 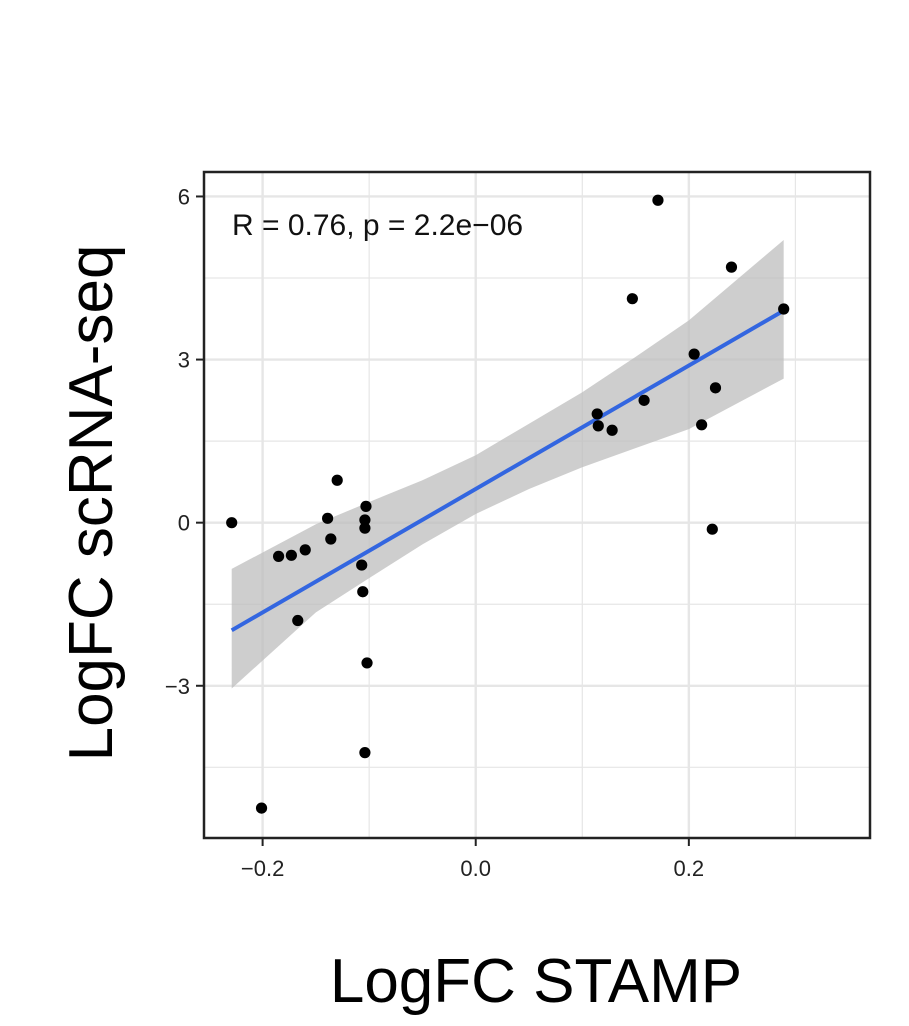 What do you see at coordinates (475, 868) in the screenshot?
I see `x-tick-label: 0.0` at bounding box center [475, 868].